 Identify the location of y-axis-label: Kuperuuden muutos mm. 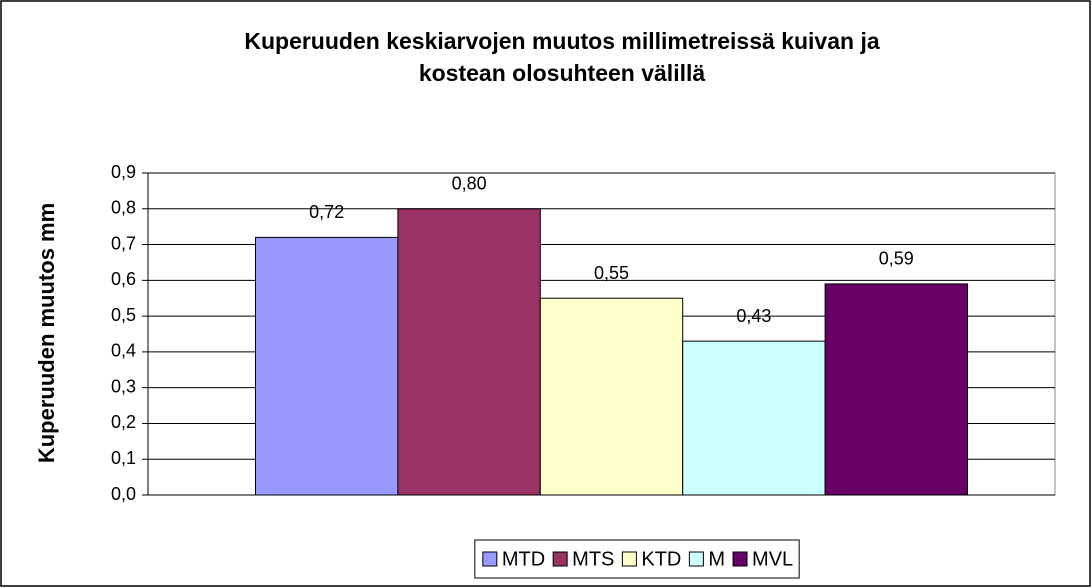
(46, 333).